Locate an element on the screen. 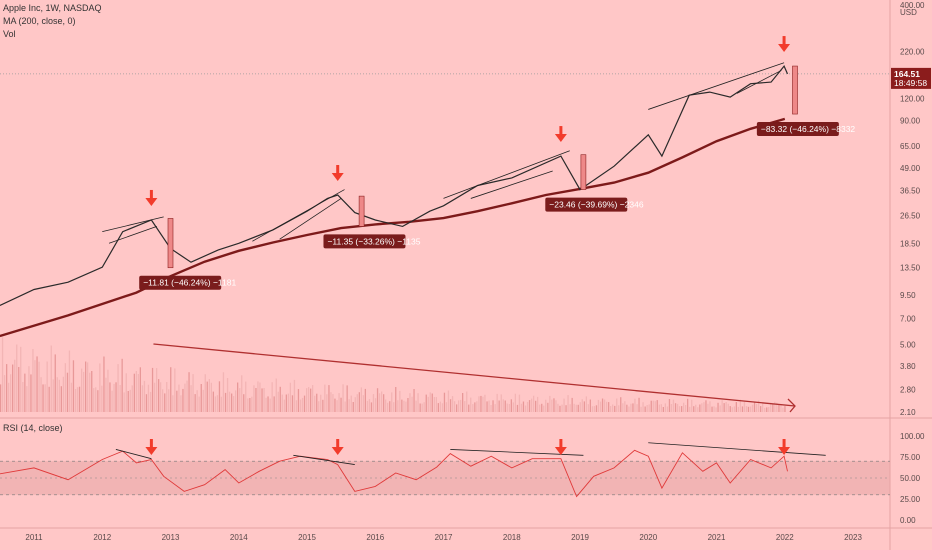 The height and width of the screenshot is (550, 932). price-tick-label: USD is located at coordinates (908, 12).